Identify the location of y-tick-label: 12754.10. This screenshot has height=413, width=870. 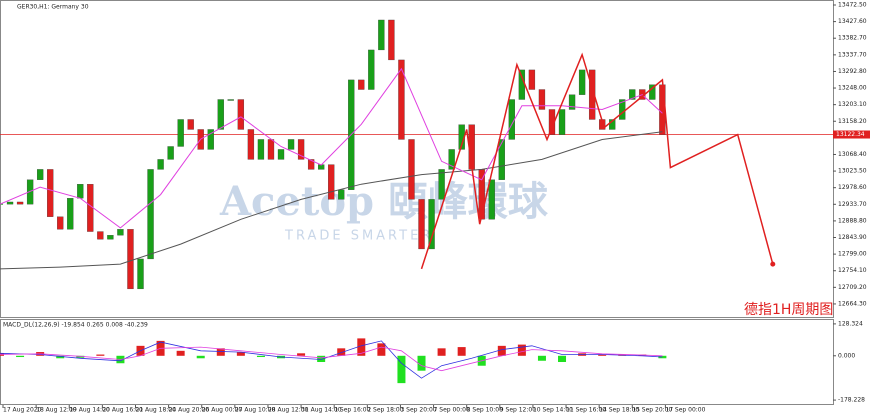
(852, 270).